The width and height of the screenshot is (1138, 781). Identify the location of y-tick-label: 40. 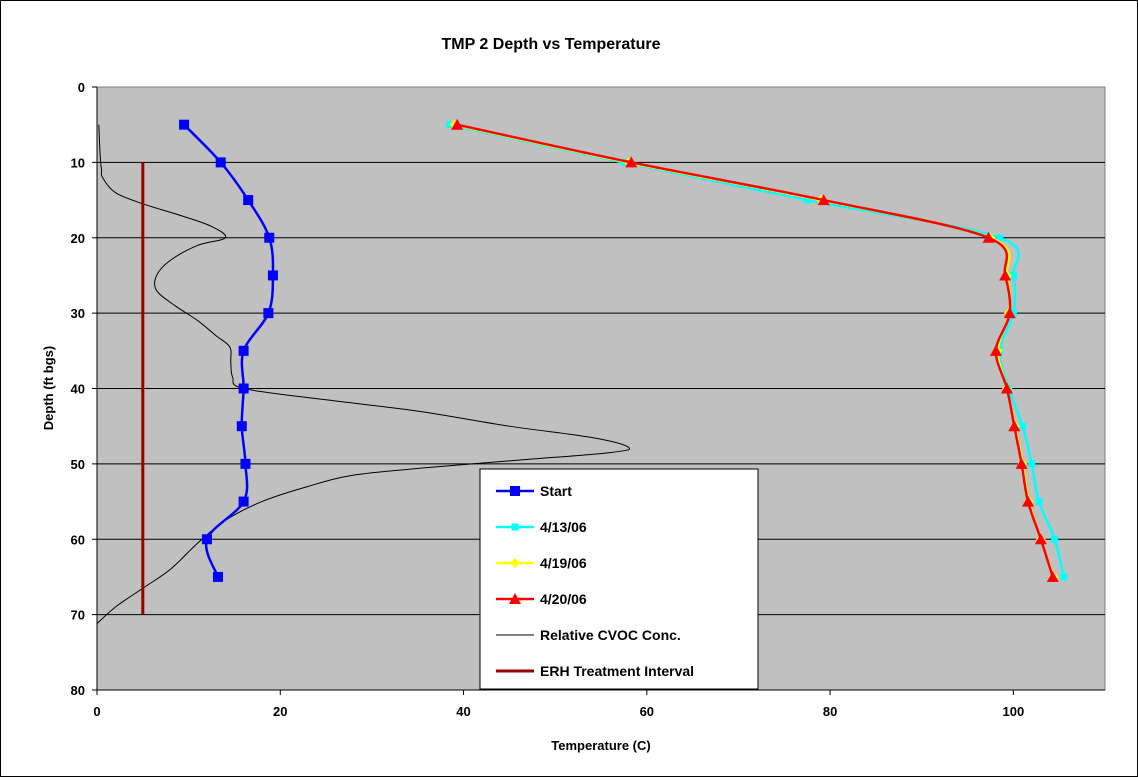
(78, 389).